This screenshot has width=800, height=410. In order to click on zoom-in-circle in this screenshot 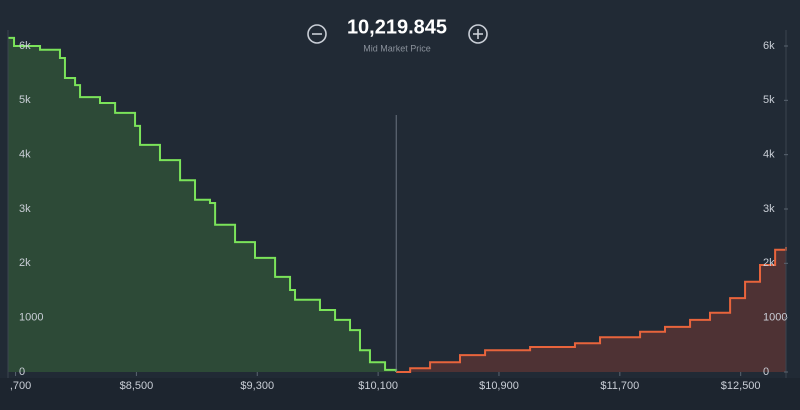, I will do `click(478, 34)`.